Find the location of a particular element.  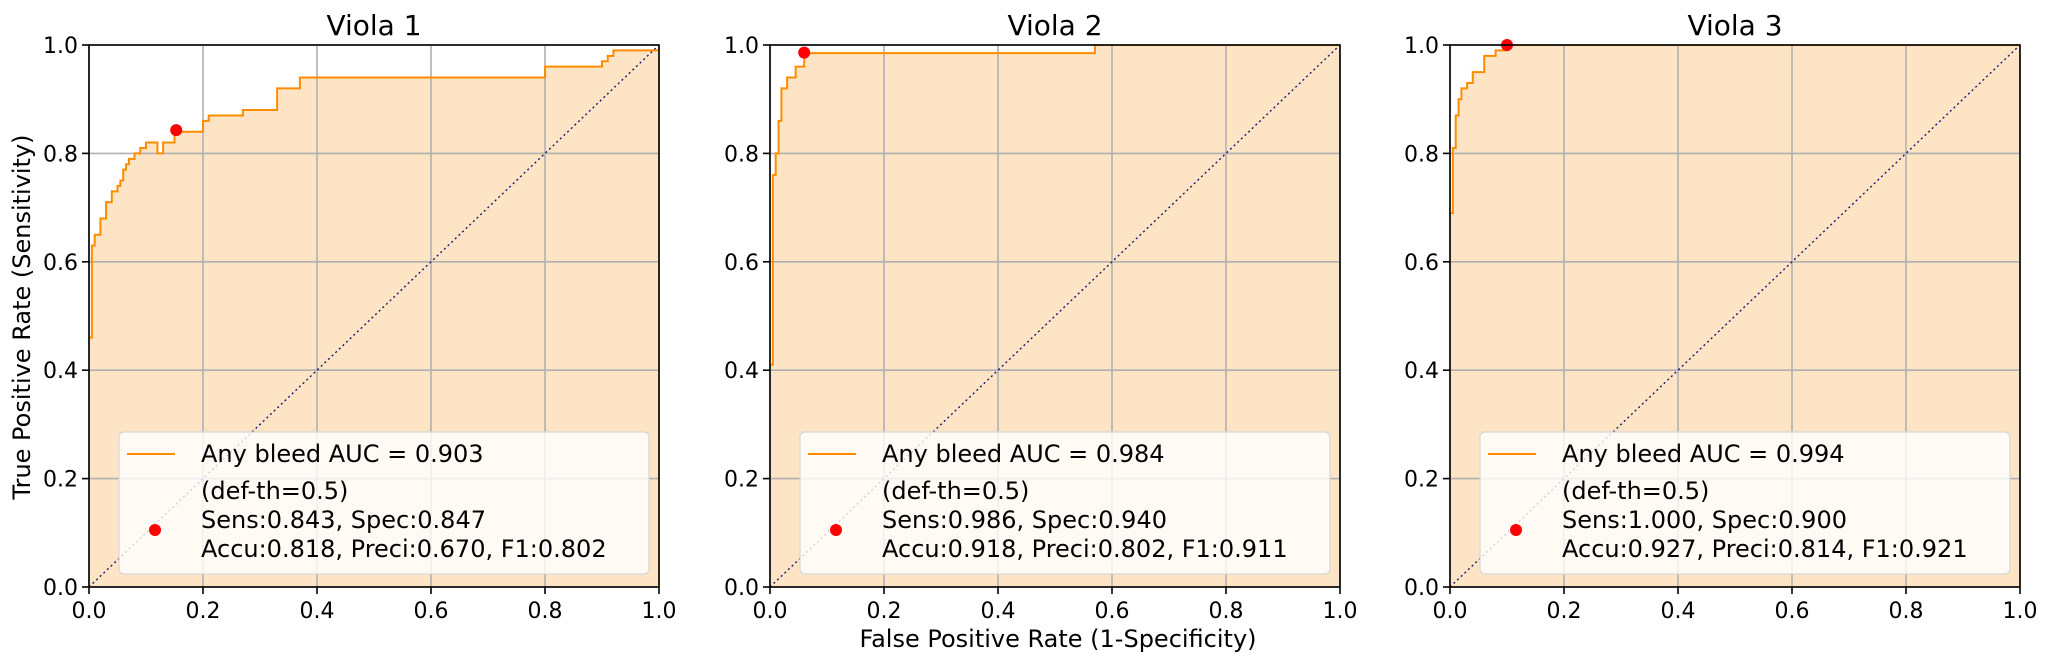

y-axis-label: True Positive Rate (Sensitivity) is located at coordinates (22, 317).